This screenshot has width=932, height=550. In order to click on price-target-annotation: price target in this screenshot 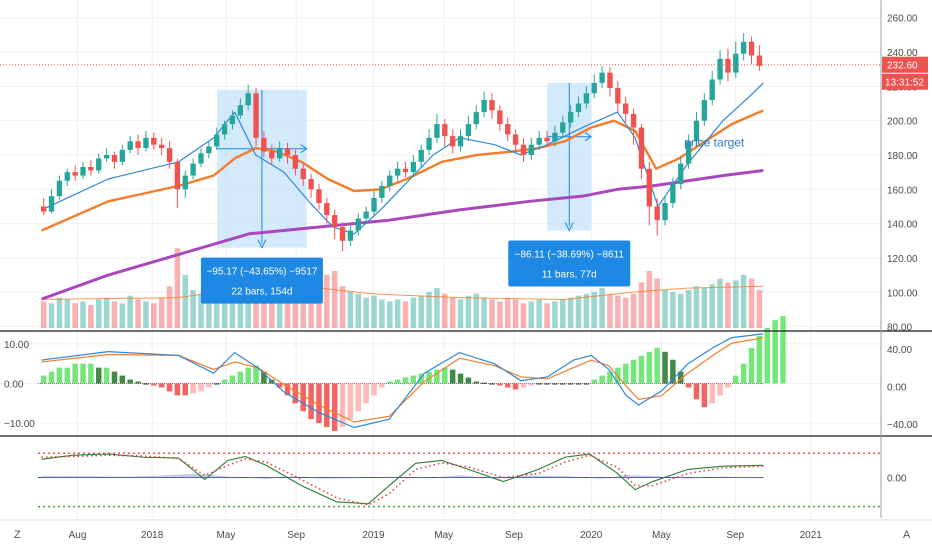, I will do `click(714, 142)`.